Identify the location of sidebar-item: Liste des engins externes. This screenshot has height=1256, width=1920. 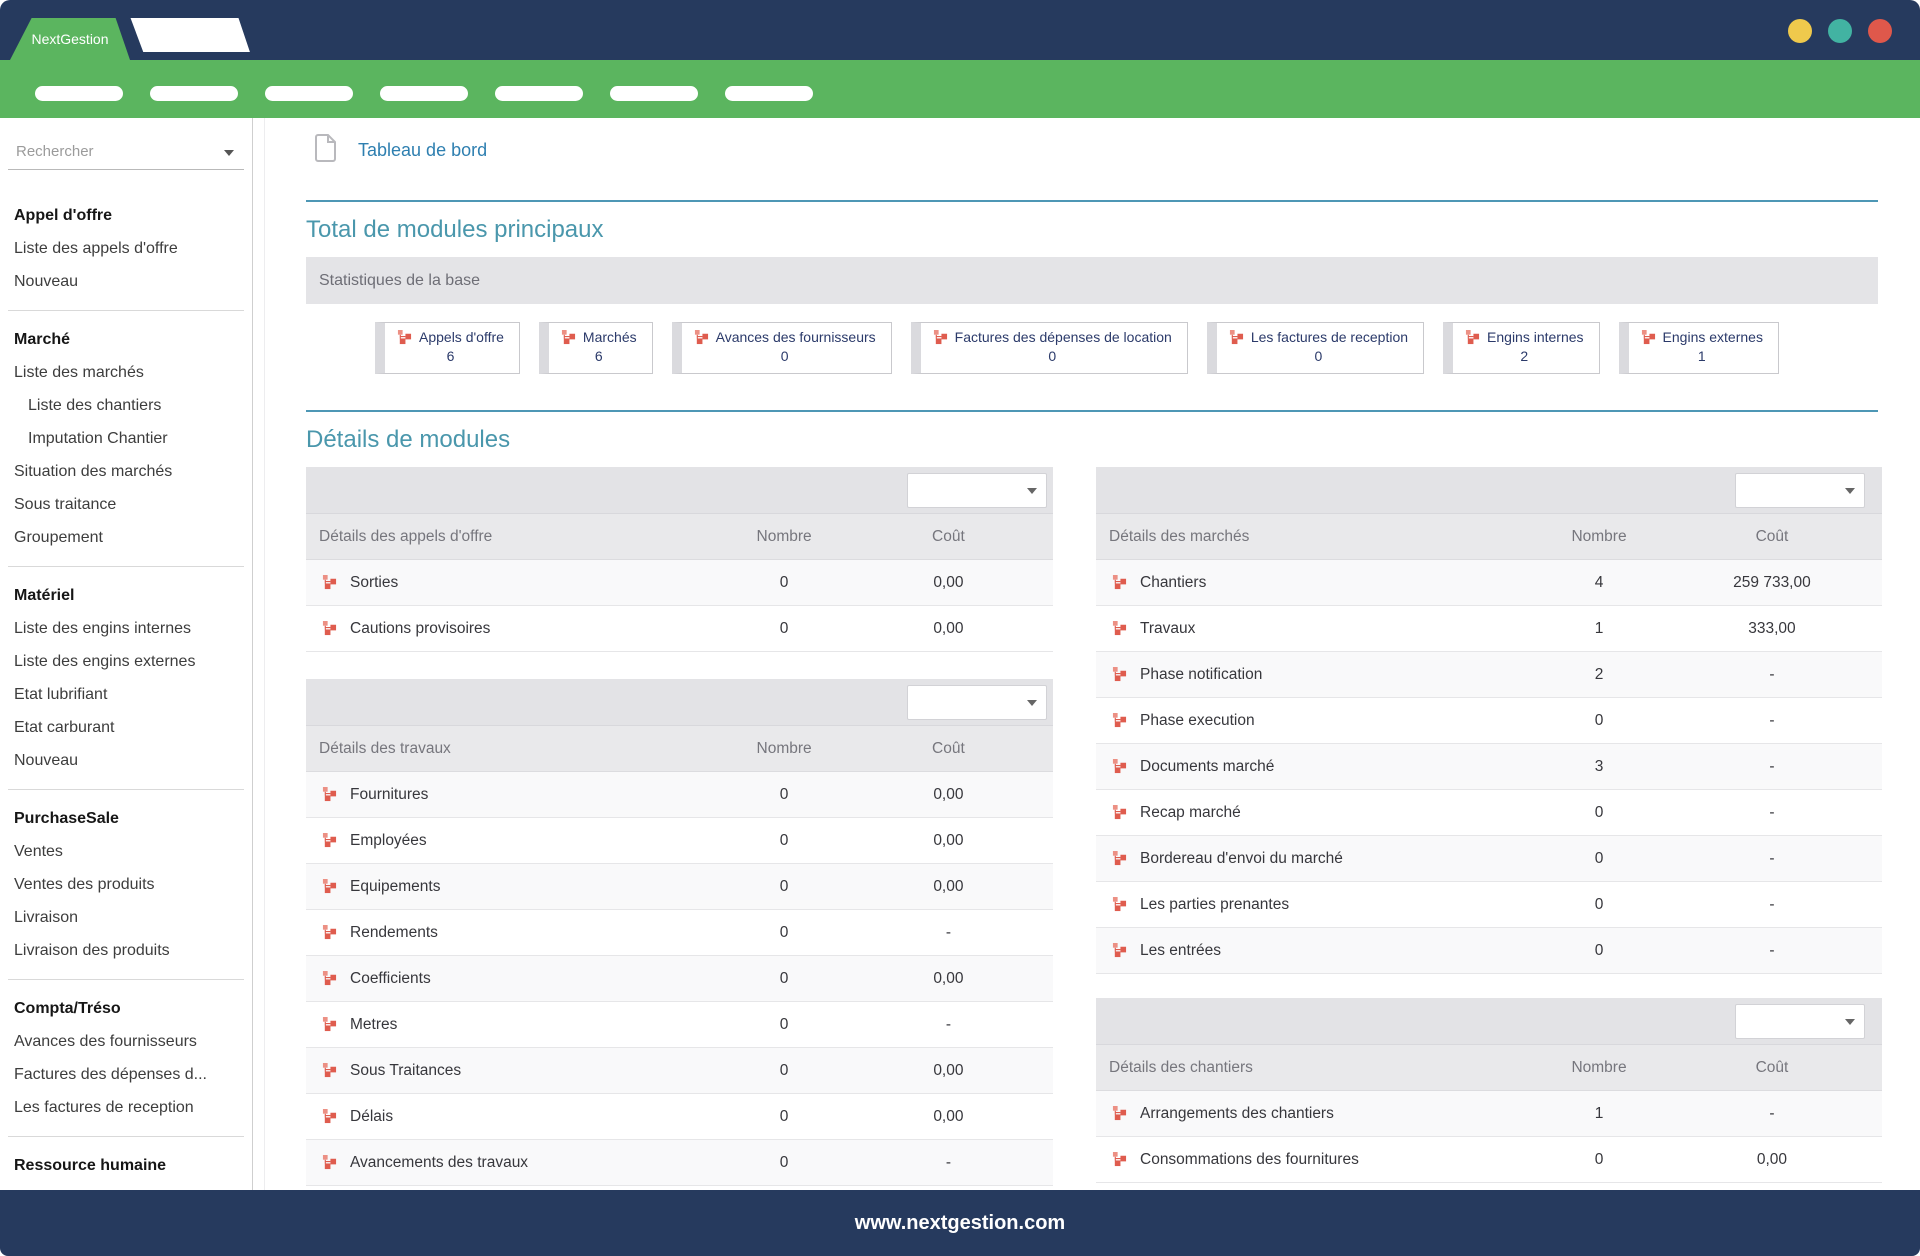
(105, 661).